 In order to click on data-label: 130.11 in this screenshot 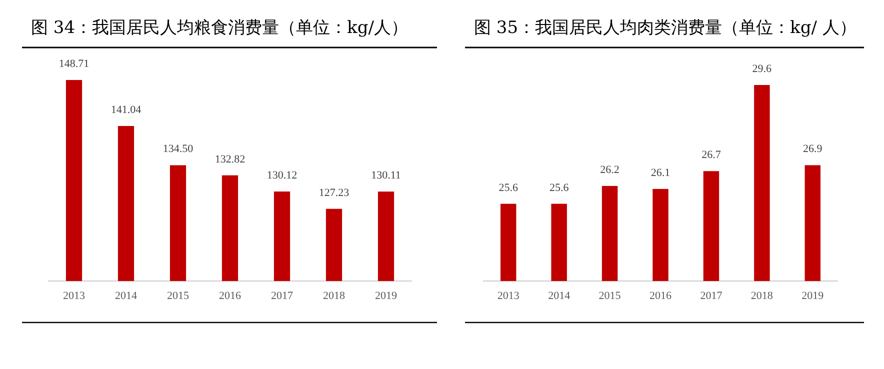, I will do `click(386, 176)`.